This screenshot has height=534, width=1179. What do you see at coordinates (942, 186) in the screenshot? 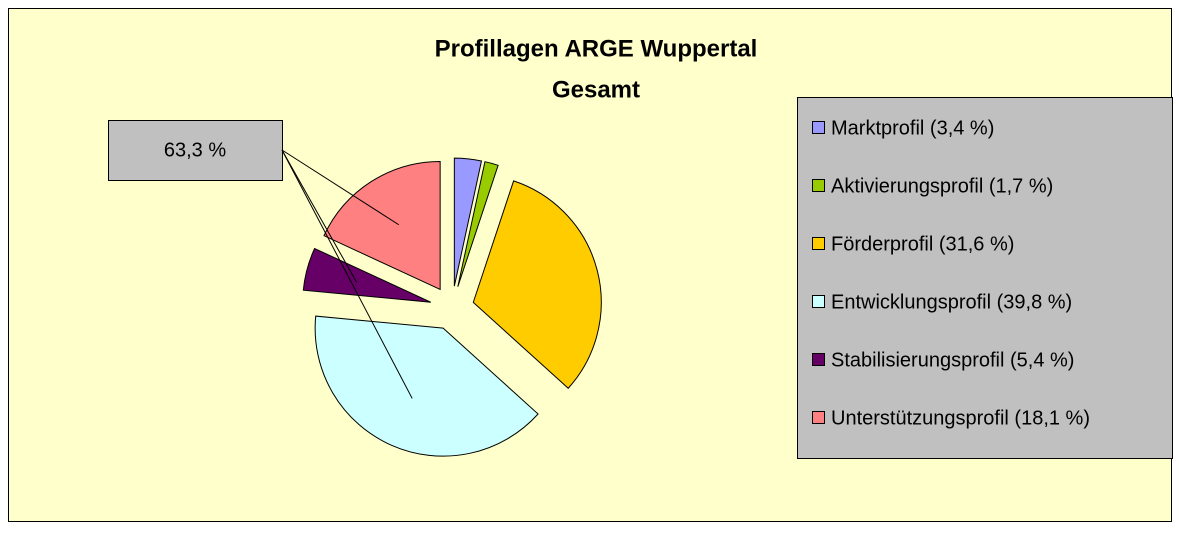
I see `legend-label: Aktivierungsprofil (1,7 %)` at bounding box center [942, 186].